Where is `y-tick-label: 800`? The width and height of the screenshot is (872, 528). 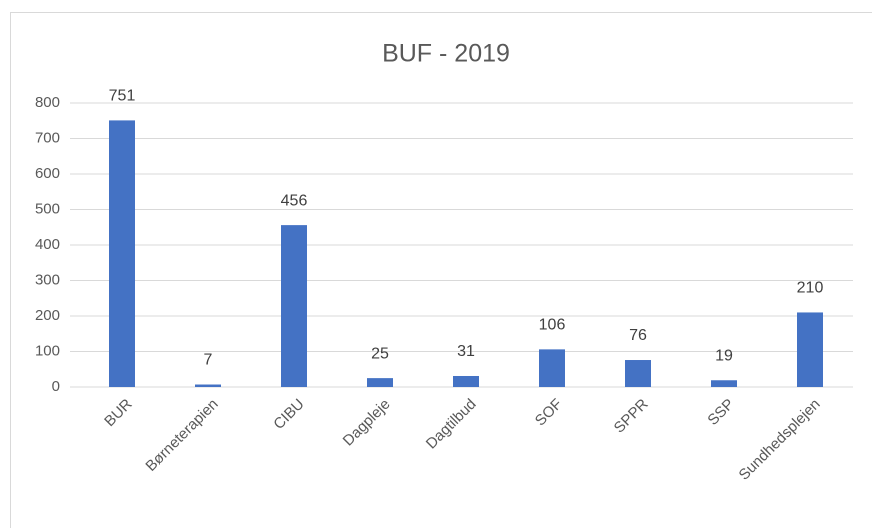 y-tick-label: 800 is located at coordinates (47, 102).